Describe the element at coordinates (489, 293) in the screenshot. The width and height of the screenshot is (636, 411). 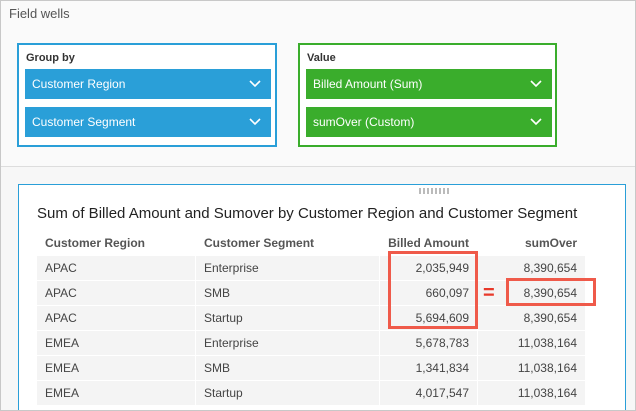
I see `equals-annotation: =` at that location.